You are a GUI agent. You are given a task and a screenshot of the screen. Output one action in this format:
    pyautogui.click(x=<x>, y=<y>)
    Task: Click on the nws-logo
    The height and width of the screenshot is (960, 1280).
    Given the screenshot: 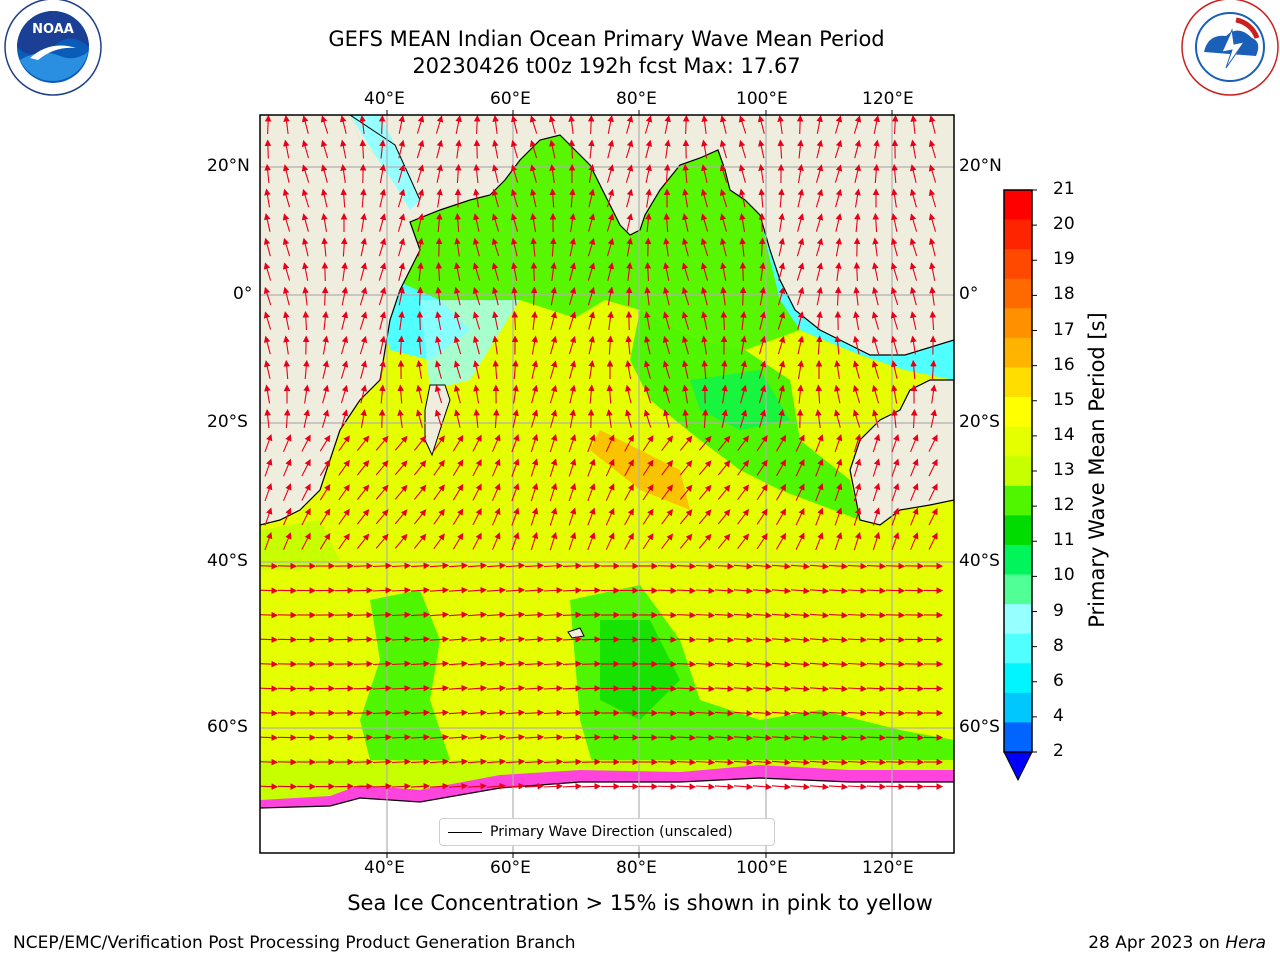 What is the action you would take?
    pyautogui.click(x=1230, y=48)
    